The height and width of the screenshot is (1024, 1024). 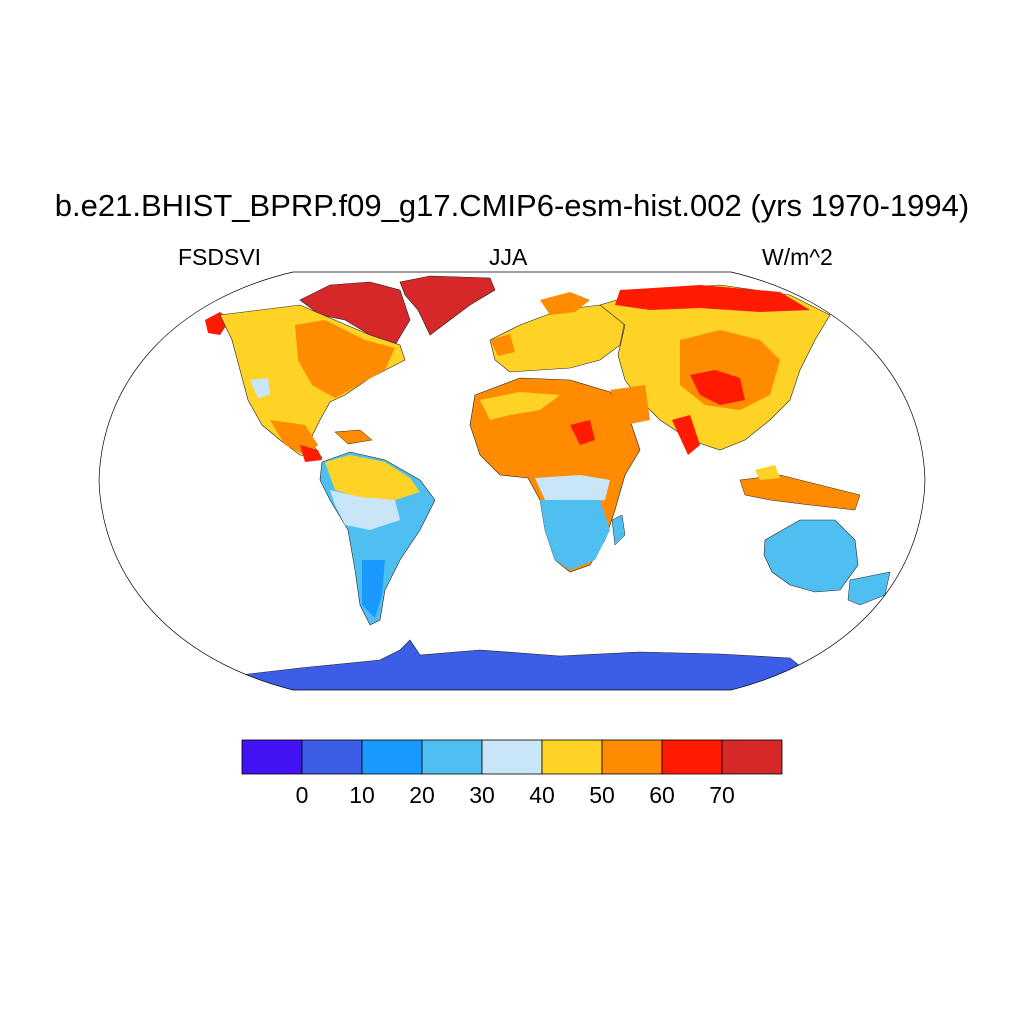 What do you see at coordinates (447, 305) in the screenshot?
I see `greenland-region` at bounding box center [447, 305].